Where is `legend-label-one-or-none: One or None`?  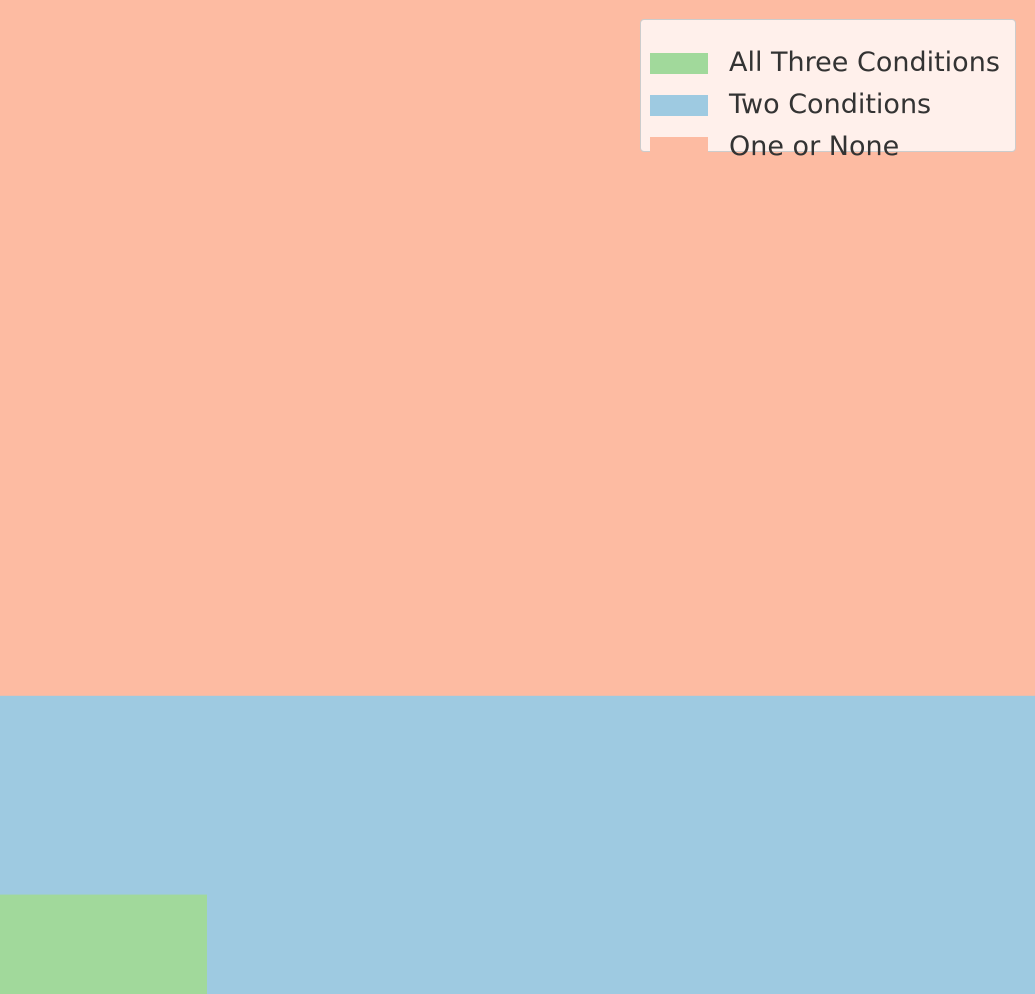 legend-label-one-or-none: One or None is located at coordinates (814, 146).